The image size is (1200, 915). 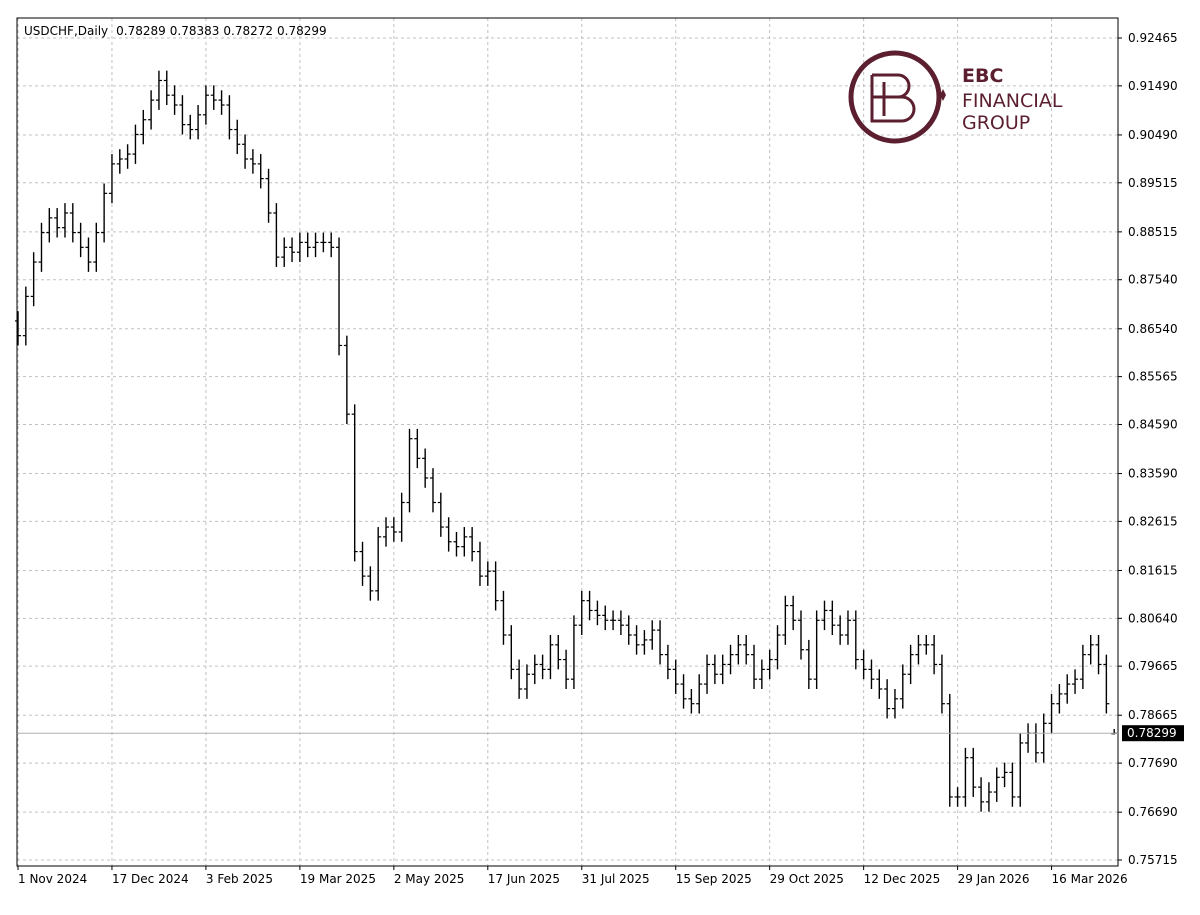 I want to click on y-tick-label: 0.80640, so click(x=1153, y=618).